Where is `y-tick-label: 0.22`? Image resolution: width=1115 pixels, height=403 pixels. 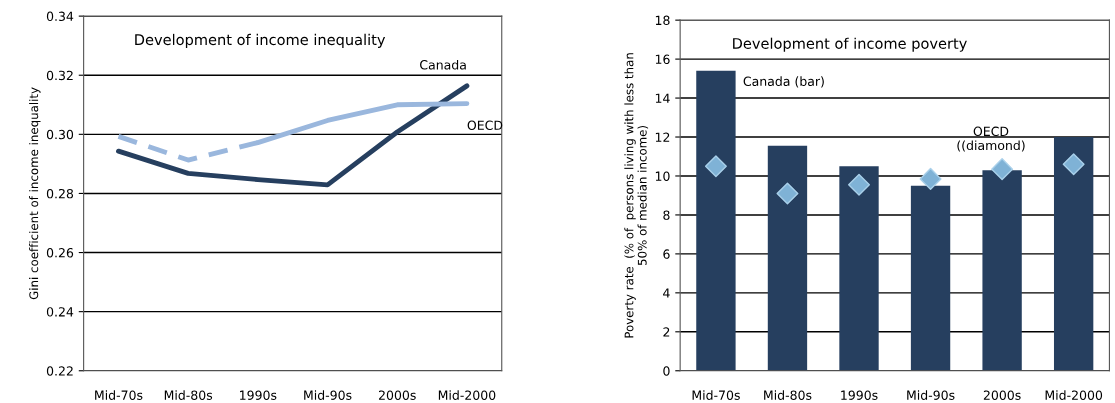 y-tick-label: 0.22 is located at coordinates (59, 371).